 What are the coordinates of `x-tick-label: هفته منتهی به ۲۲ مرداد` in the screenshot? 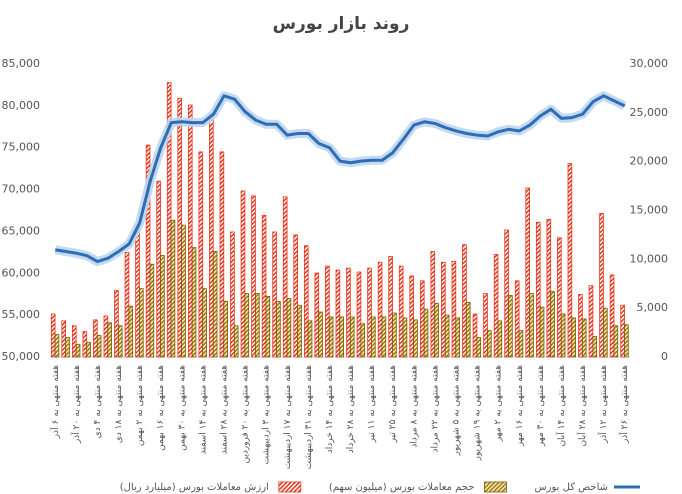 It's located at (435, 409).